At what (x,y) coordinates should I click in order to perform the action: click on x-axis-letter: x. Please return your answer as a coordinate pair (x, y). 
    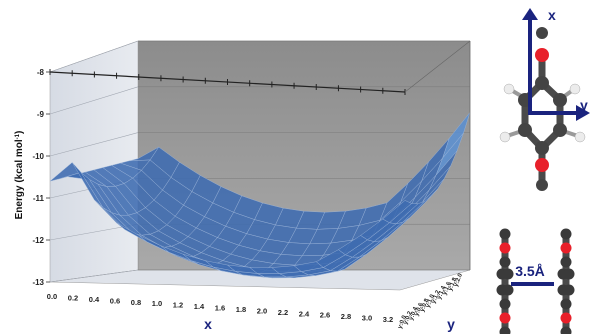
    Looking at the image, I should click on (208, 324).